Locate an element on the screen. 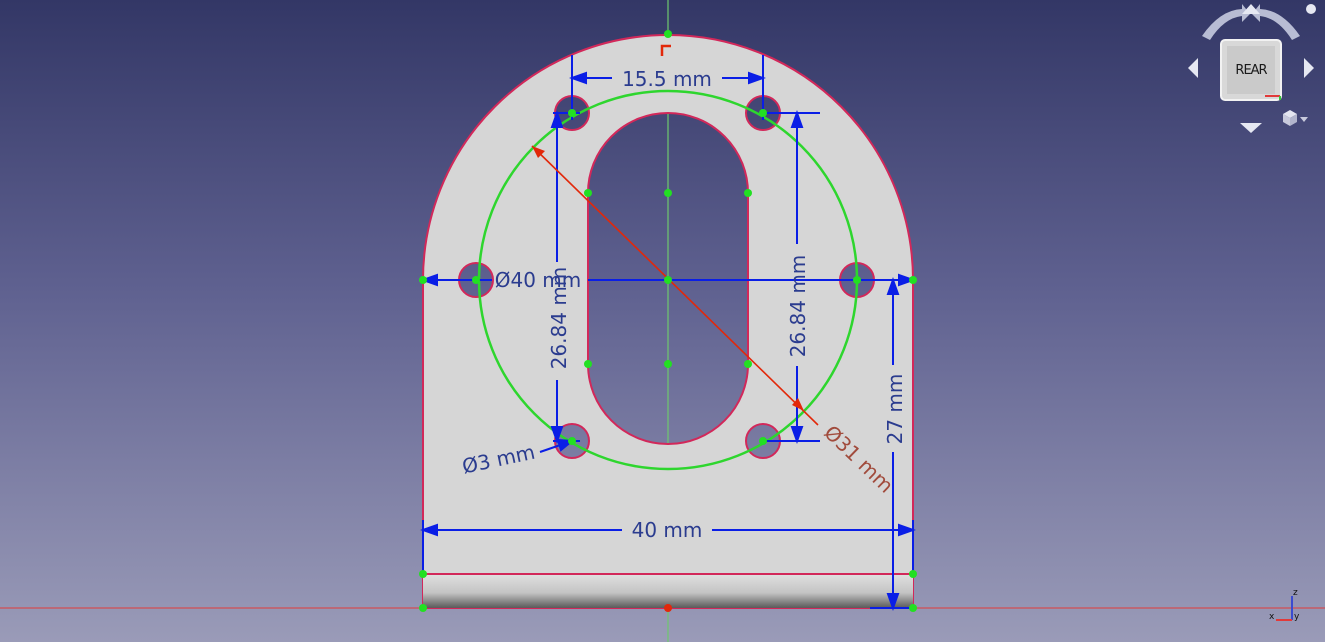 This screenshot has width=1325, height=642. close-dot-icon is located at coordinates (1311, 9).